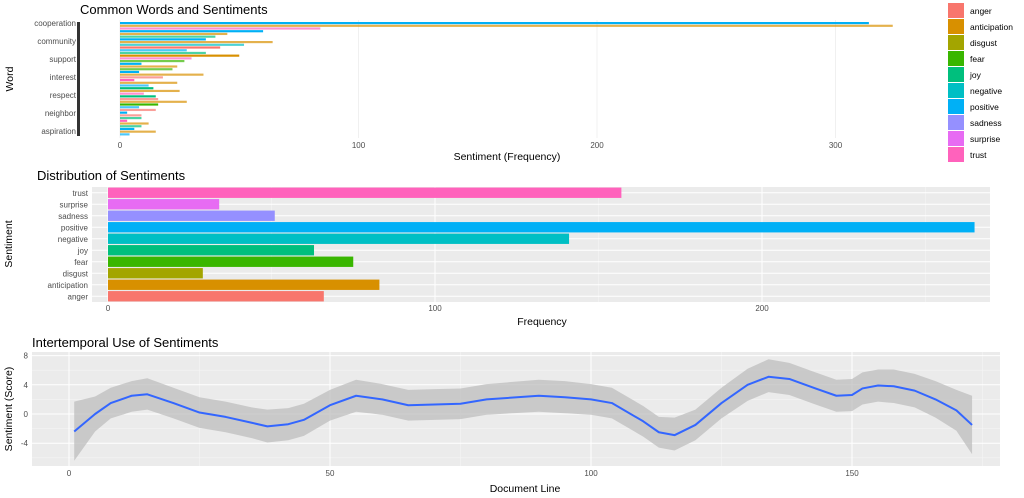 The image size is (1024, 498). What do you see at coordinates (984, 43) in the screenshot?
I see `legend-label-disgust: disgust` at bounding box center [984, 43].